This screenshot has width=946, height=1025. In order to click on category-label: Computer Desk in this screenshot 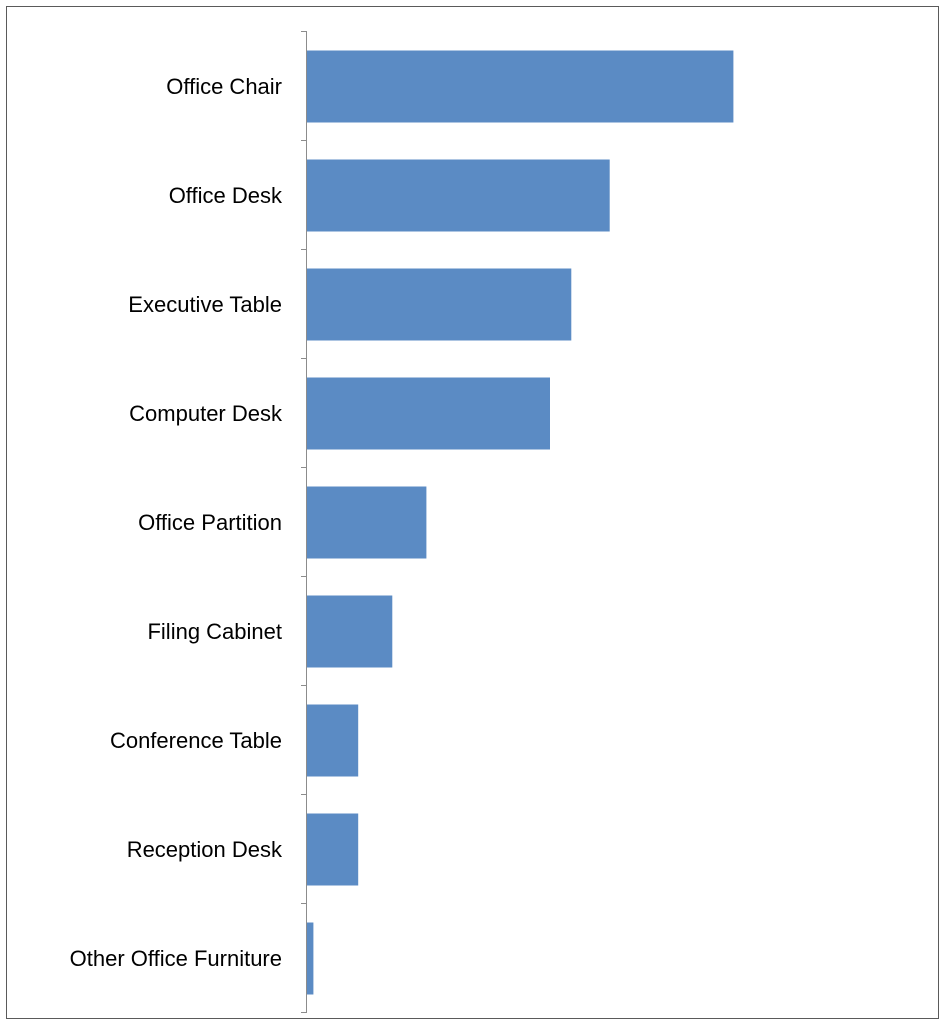, I will do `click(206, 413)`.